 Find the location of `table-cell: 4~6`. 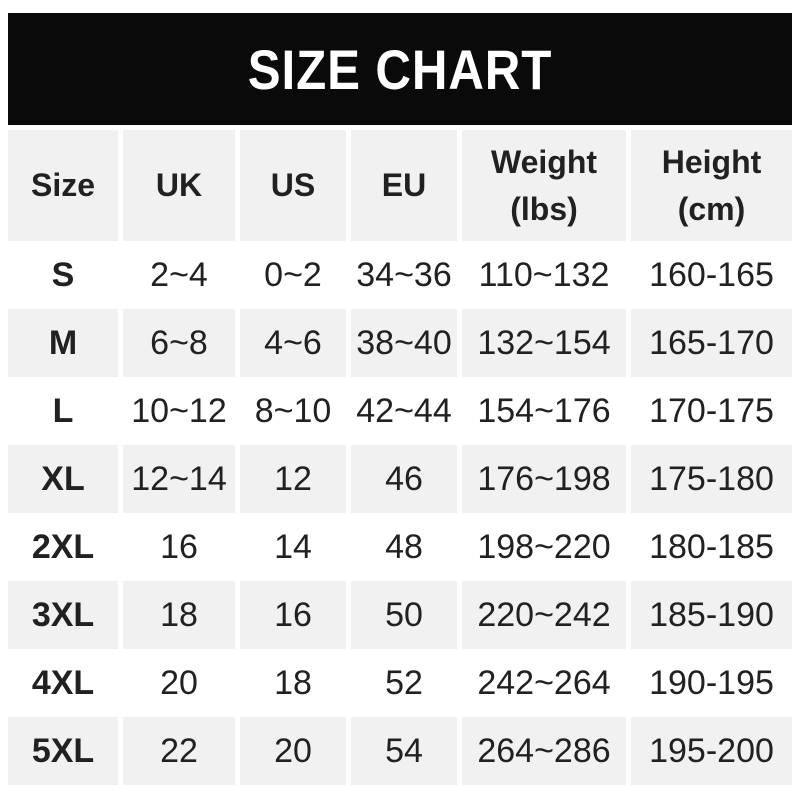

table-cell: 4~6 is located at coordinates (293, 343).